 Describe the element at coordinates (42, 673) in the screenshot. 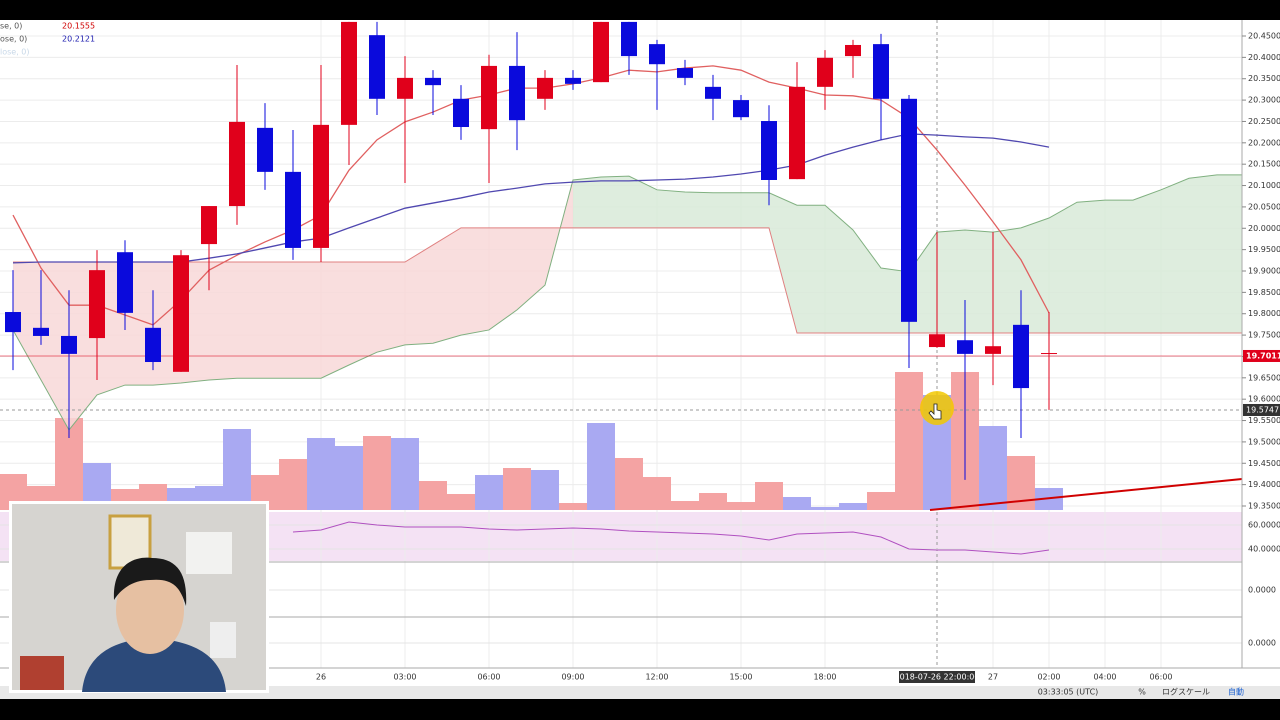

I see `desk-item` at that location.